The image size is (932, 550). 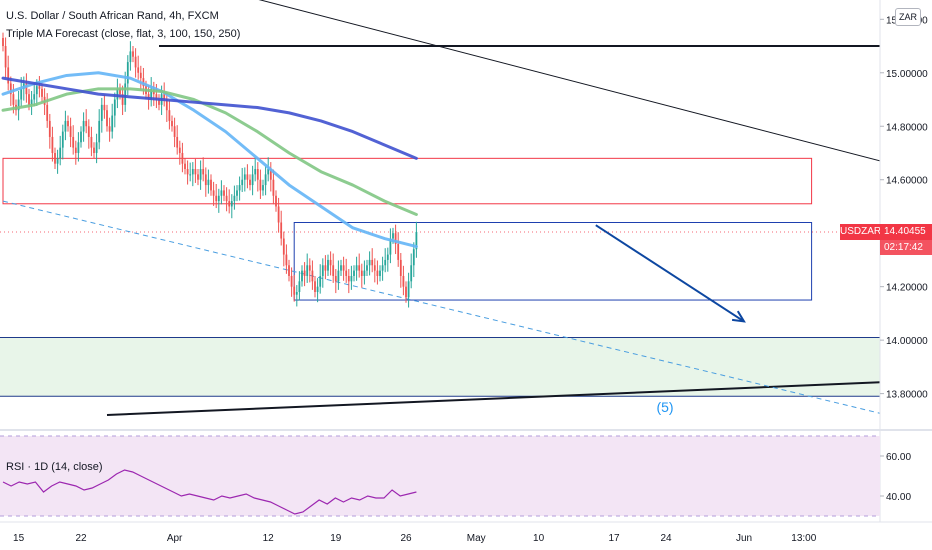 What do you see at coordinates (670, 273) in the screenshot?
I see `forecast-arrow-shaft` at bounding box center [670, 273].